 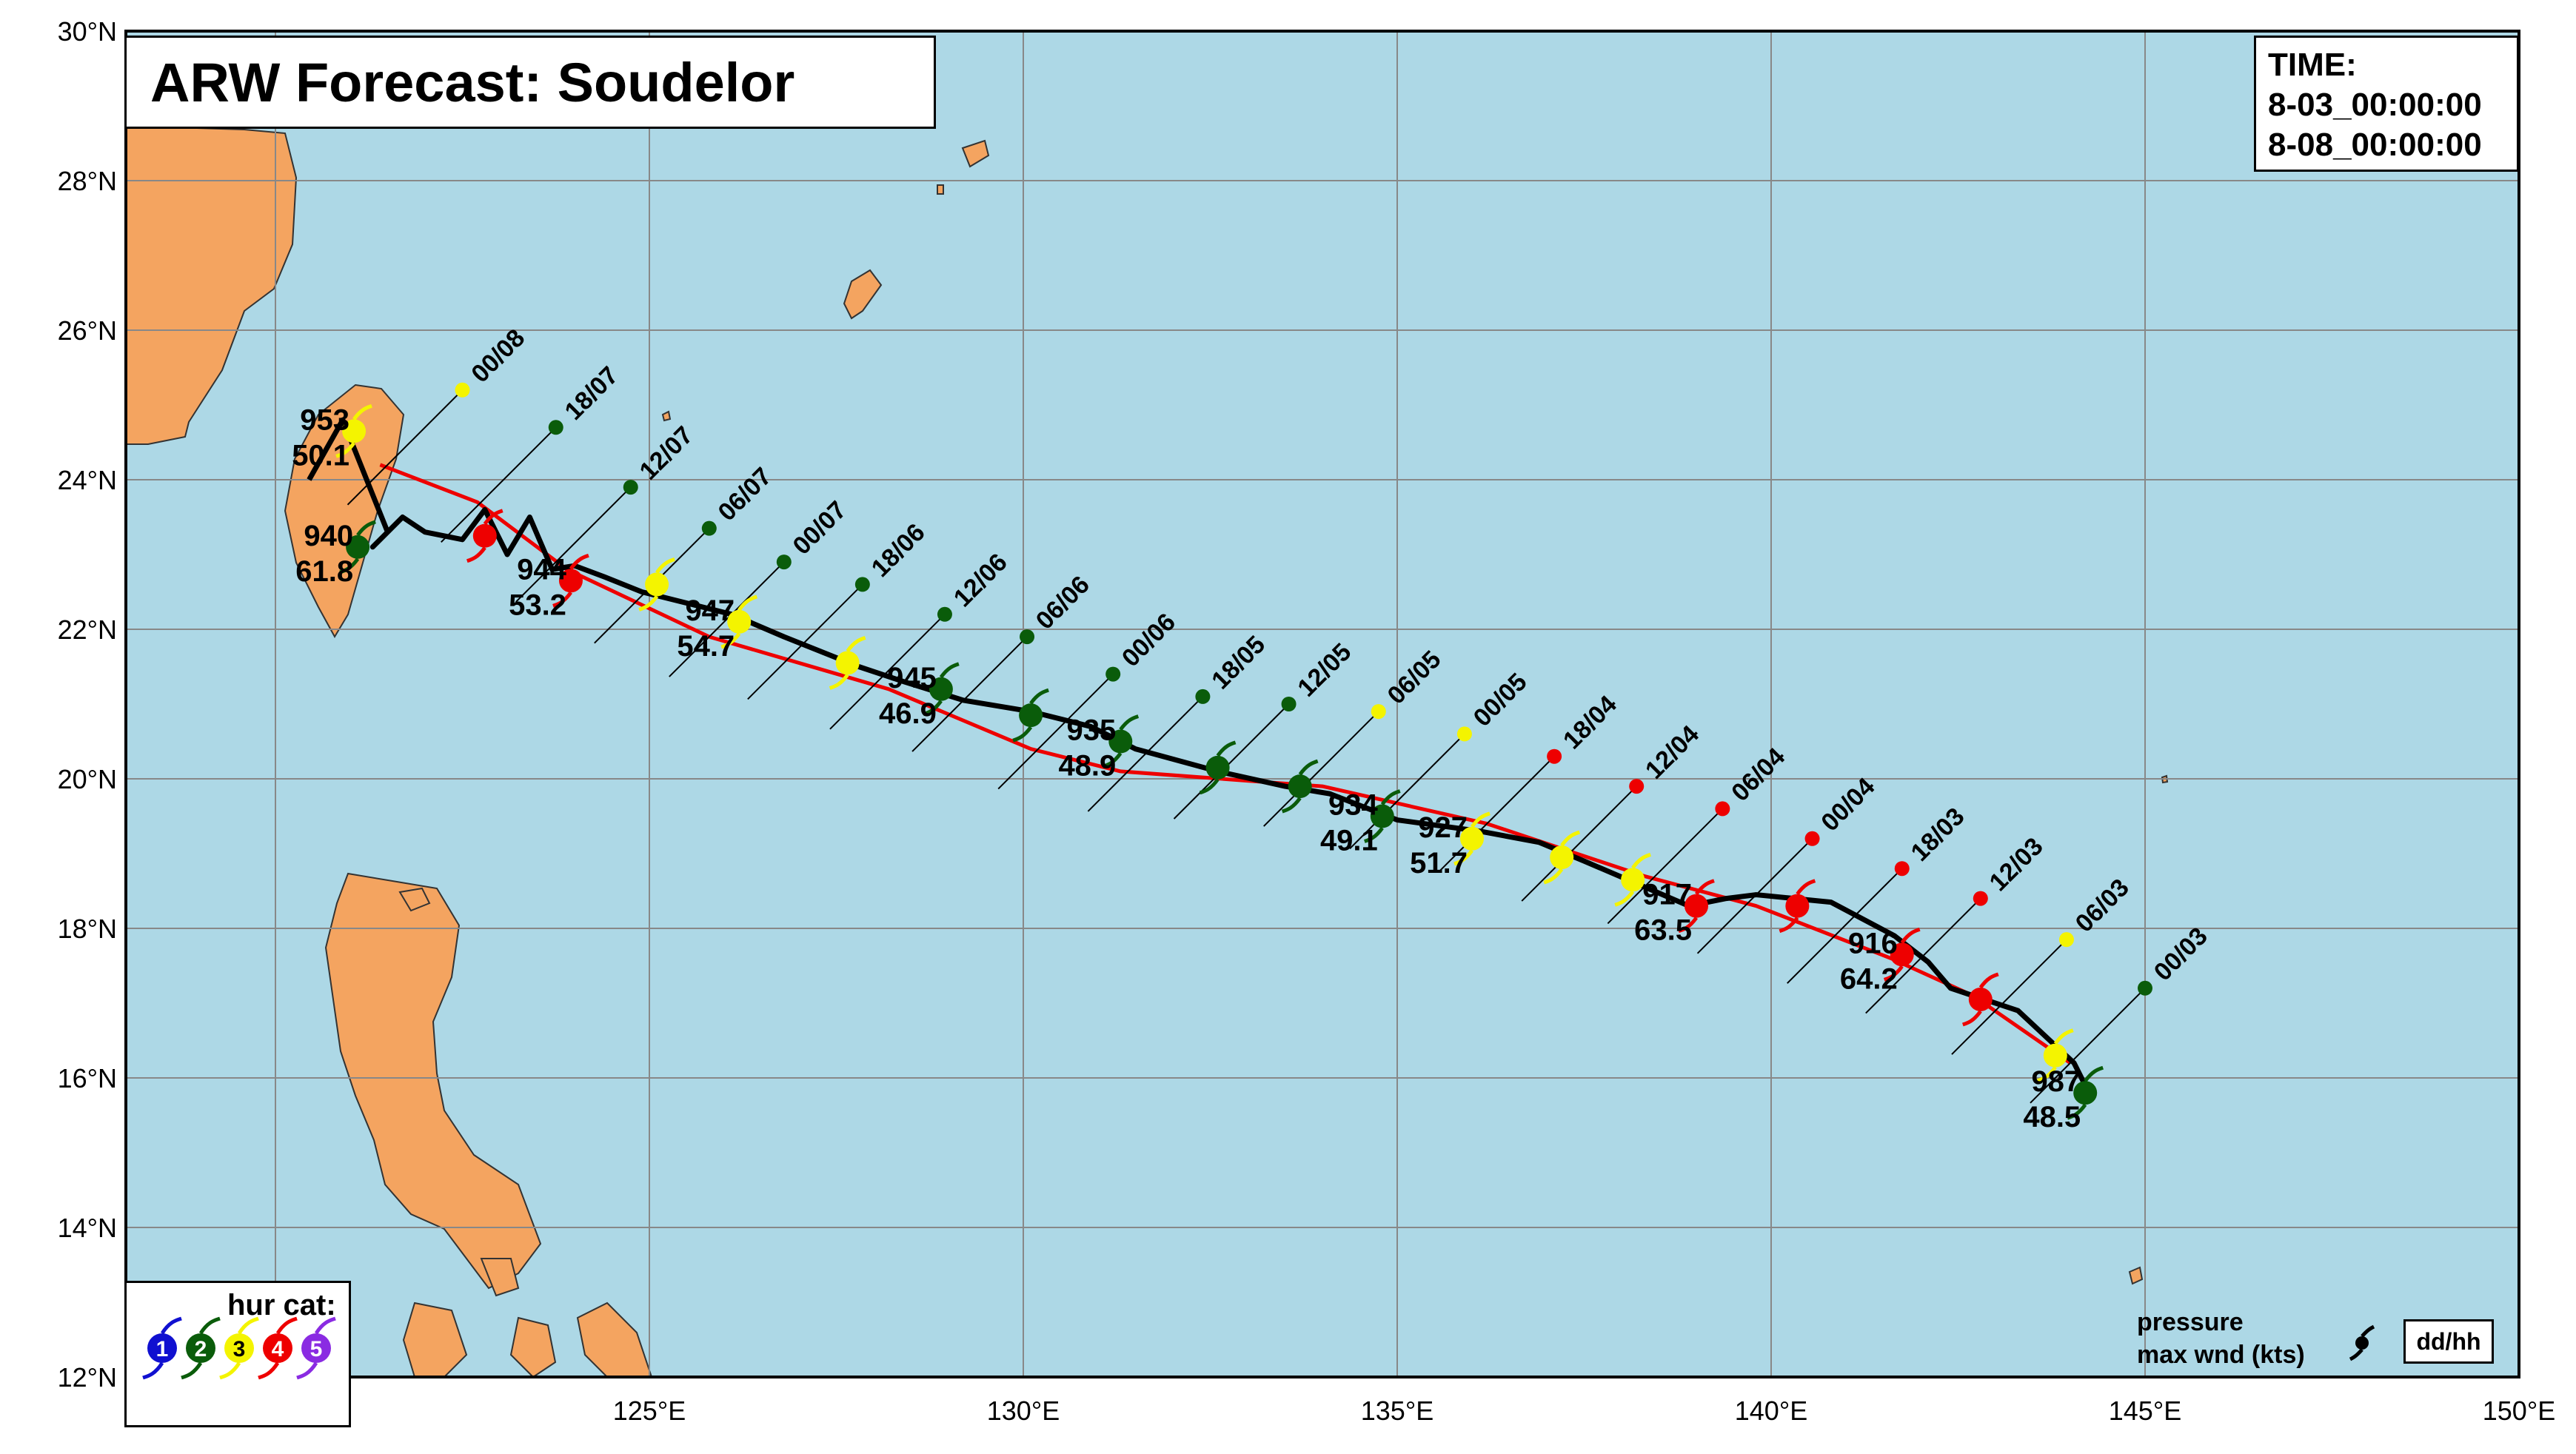 I want to click on lat-label: 18°N, so click(x=87, y=929).